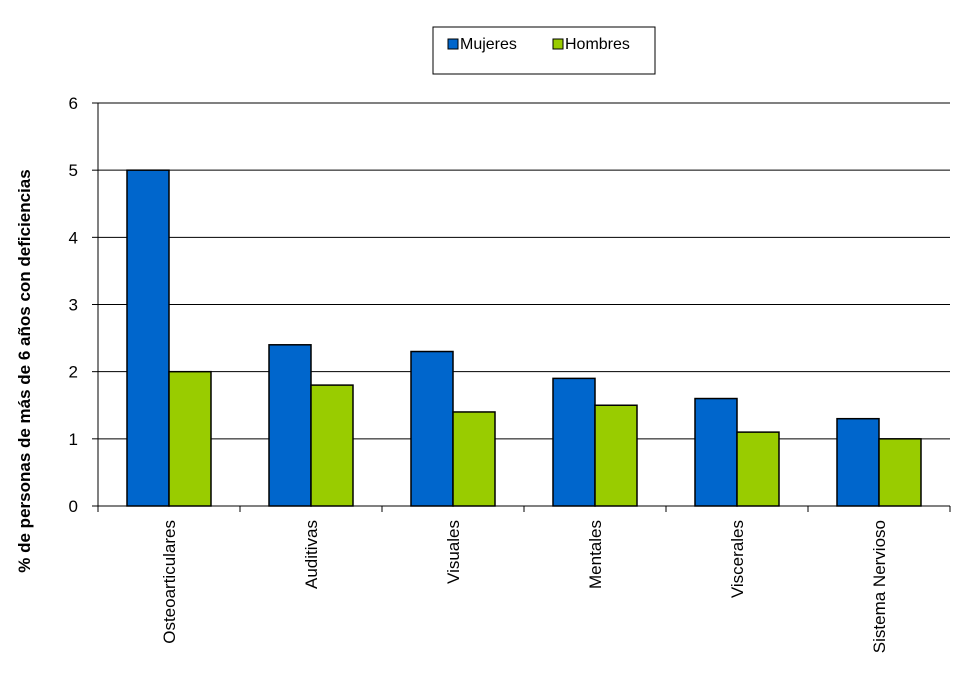 The image size is (966, 695). Describe the element at coordinates (453, 44) in the screenshot. I see `legend-swatch-mujeres` at that location.